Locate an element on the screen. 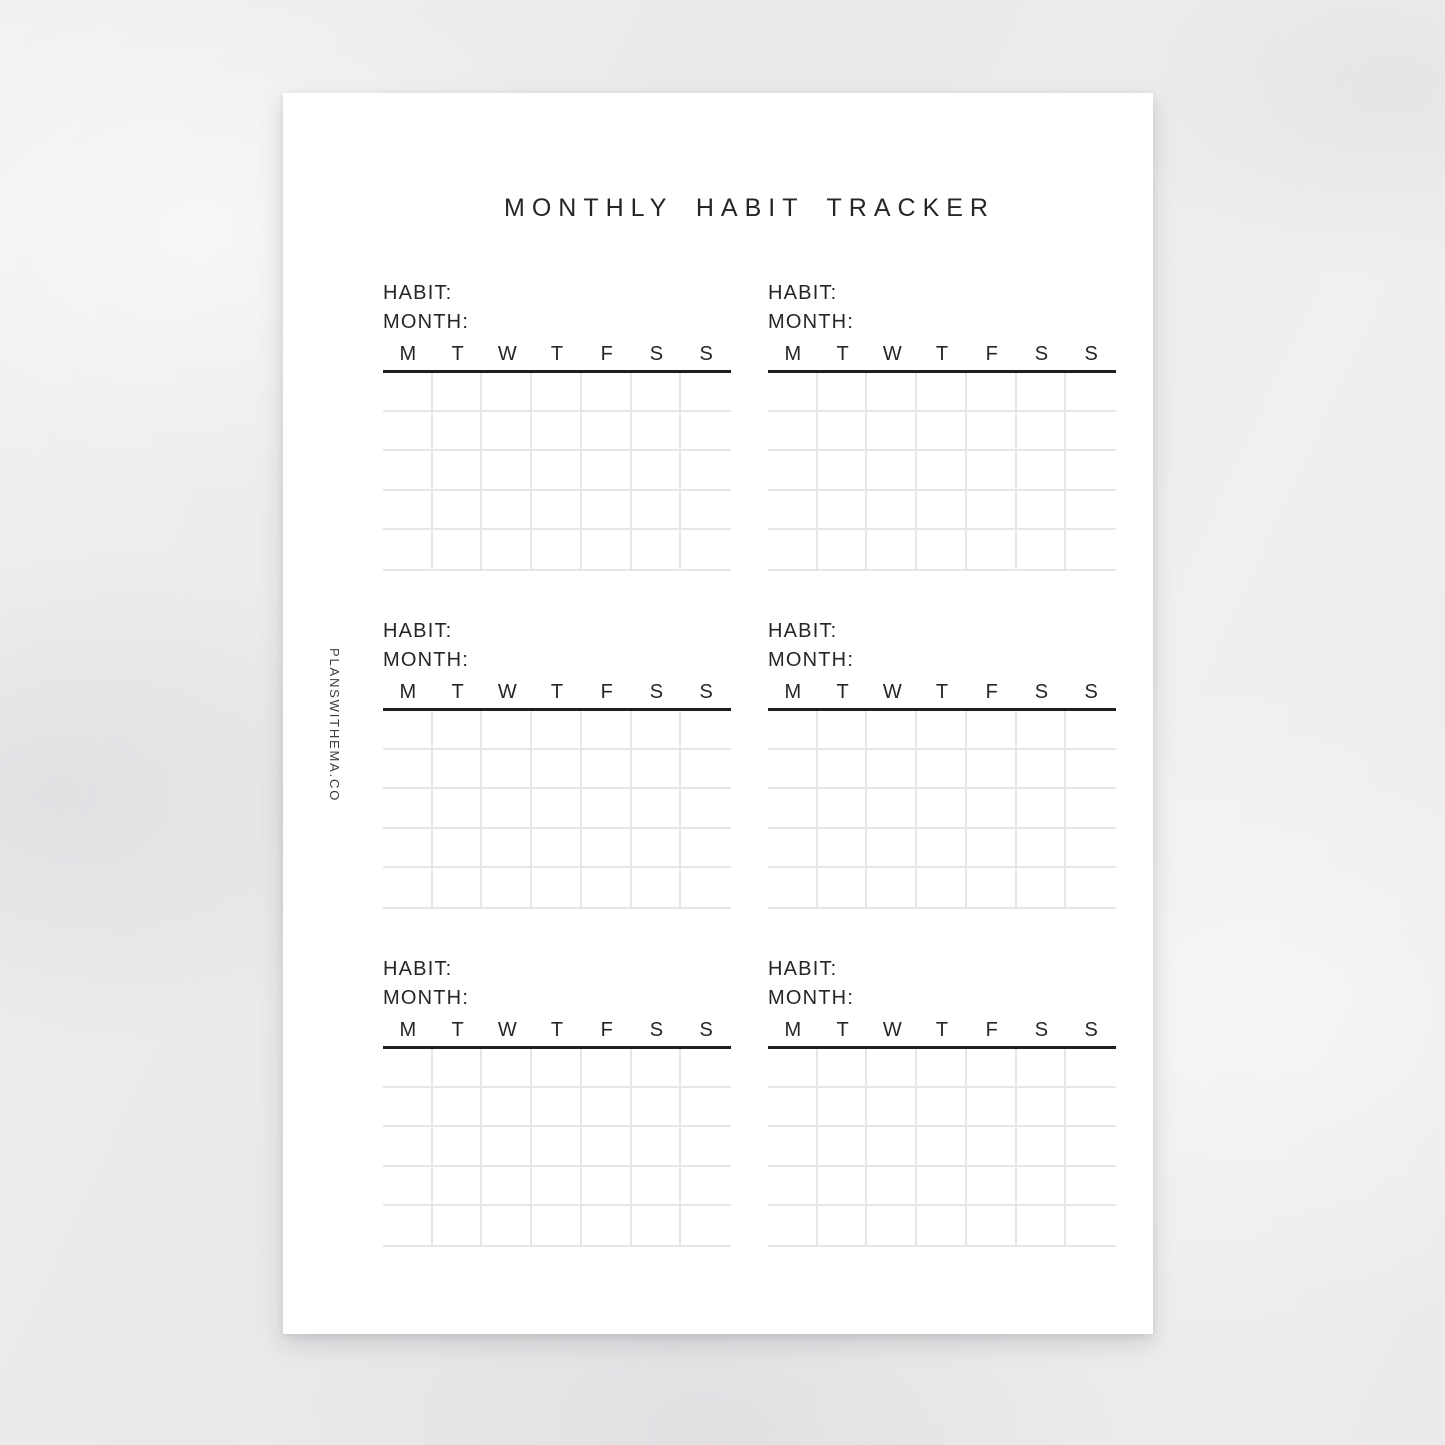 This screenshot has height=1445, width=1445. day-header-tue: T is located at coordinates (457, 1030).